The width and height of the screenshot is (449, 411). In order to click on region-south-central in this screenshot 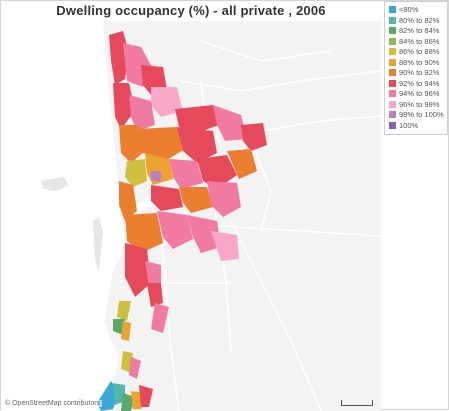, I will do `click(144, 233)`.